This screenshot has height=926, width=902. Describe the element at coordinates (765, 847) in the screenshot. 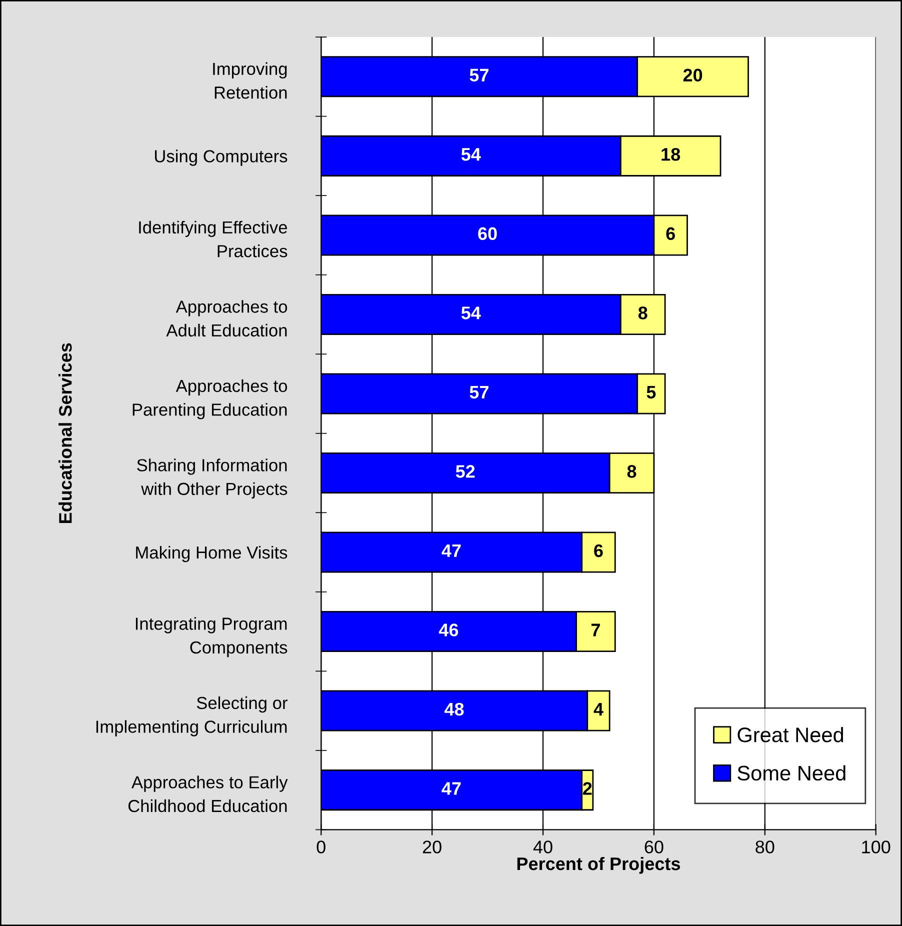

I see `x-tick-label: 80` at that location.